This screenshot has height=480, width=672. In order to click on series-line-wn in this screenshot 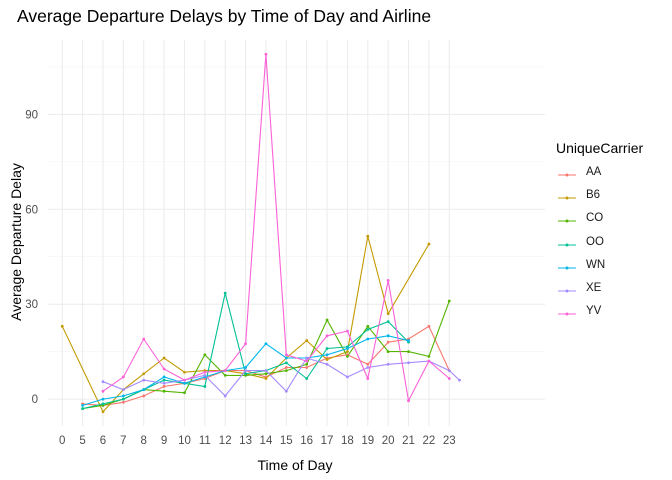, I will do `click(245, 370)`.